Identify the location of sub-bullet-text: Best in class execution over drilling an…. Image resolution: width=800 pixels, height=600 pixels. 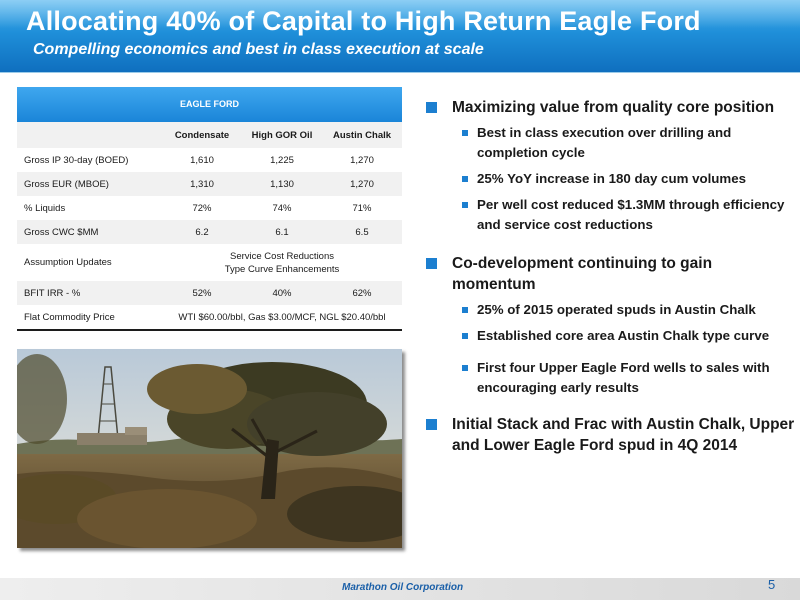
(604, 142).